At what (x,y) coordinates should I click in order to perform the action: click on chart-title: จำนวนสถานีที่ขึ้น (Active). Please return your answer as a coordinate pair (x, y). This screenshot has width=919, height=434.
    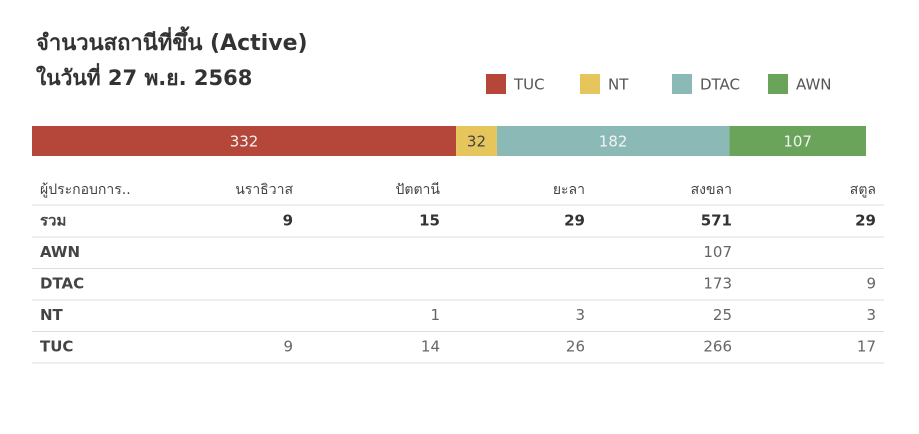
    Looking at the image, I should click on (172, 41).